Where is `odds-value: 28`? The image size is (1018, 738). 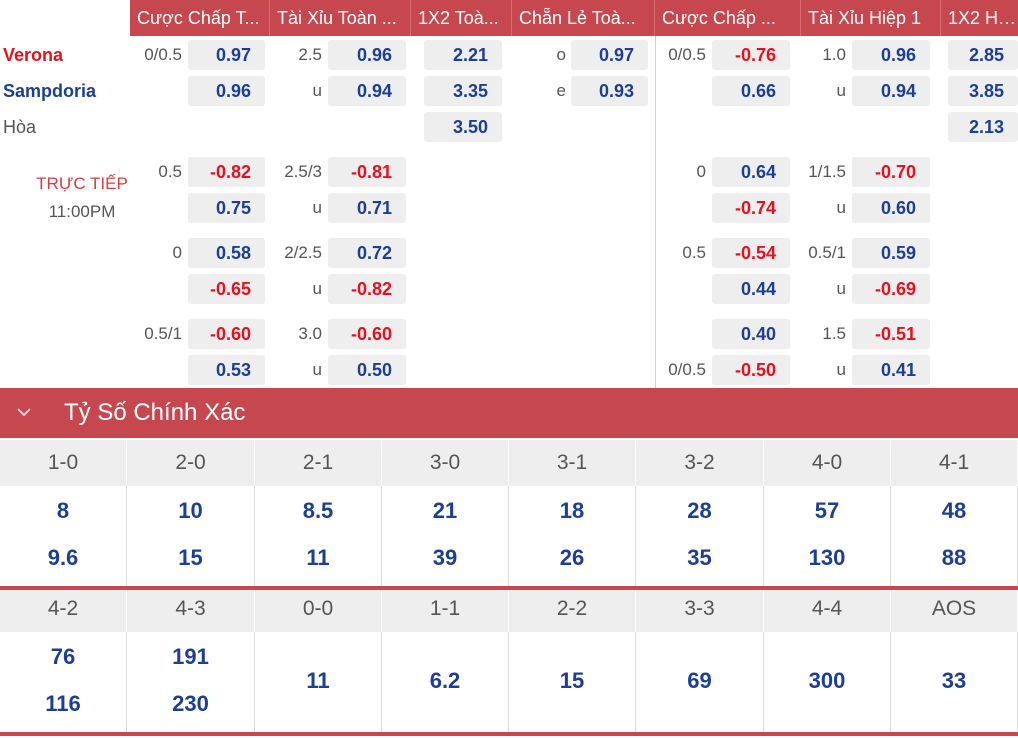 odds-value: 28 is located at coordinates (699, 510).